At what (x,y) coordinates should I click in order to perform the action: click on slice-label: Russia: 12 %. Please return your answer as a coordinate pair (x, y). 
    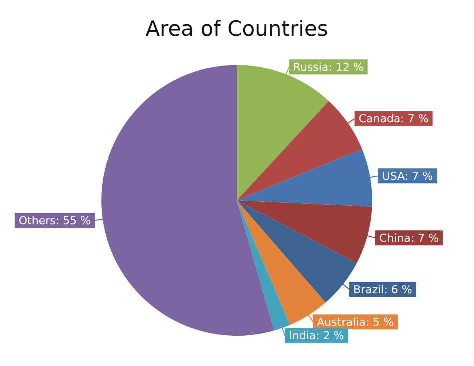
    Looking at the image, I should click on (328, 67).